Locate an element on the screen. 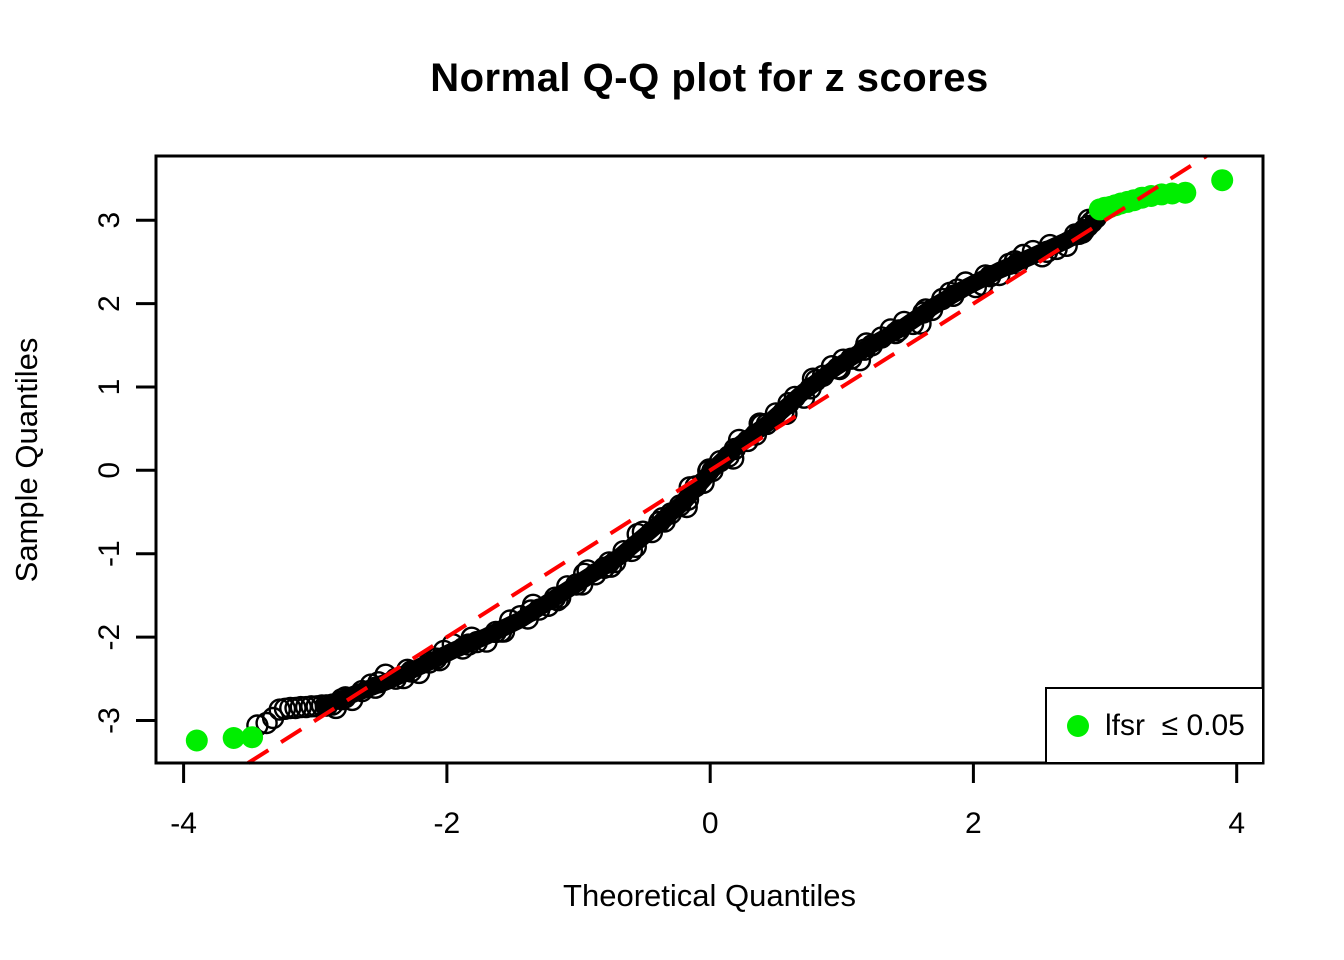  y-tick-label: 3 is located at coordinates (109, 220).